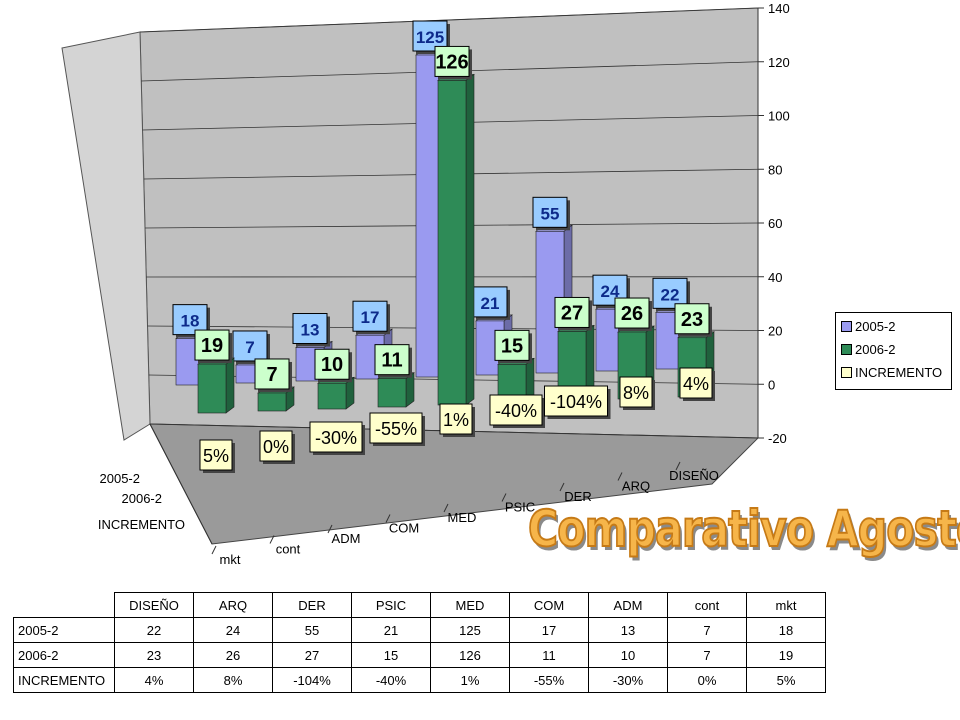  Describe the element at coordinates (549, 605) in the screenshot. I see `table-header-cell: COM` at that location.